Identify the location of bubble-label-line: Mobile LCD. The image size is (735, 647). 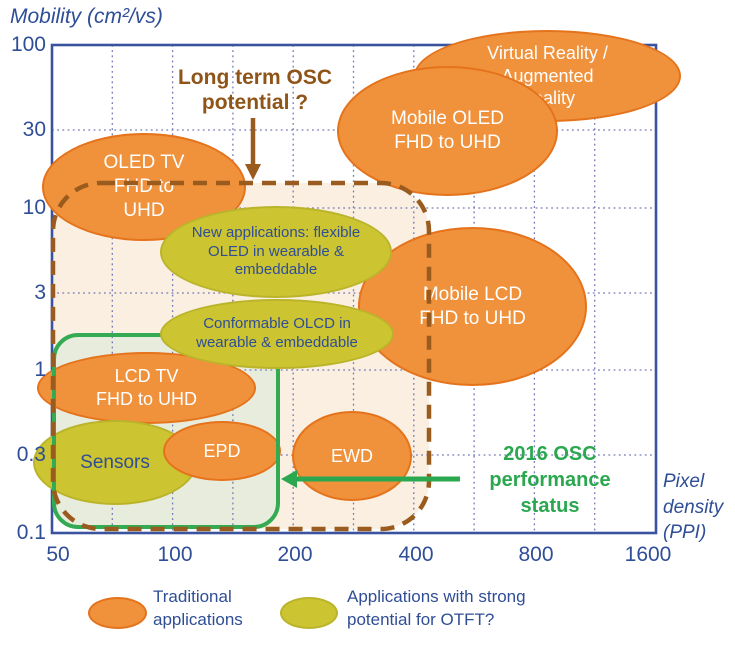
(472, 294).